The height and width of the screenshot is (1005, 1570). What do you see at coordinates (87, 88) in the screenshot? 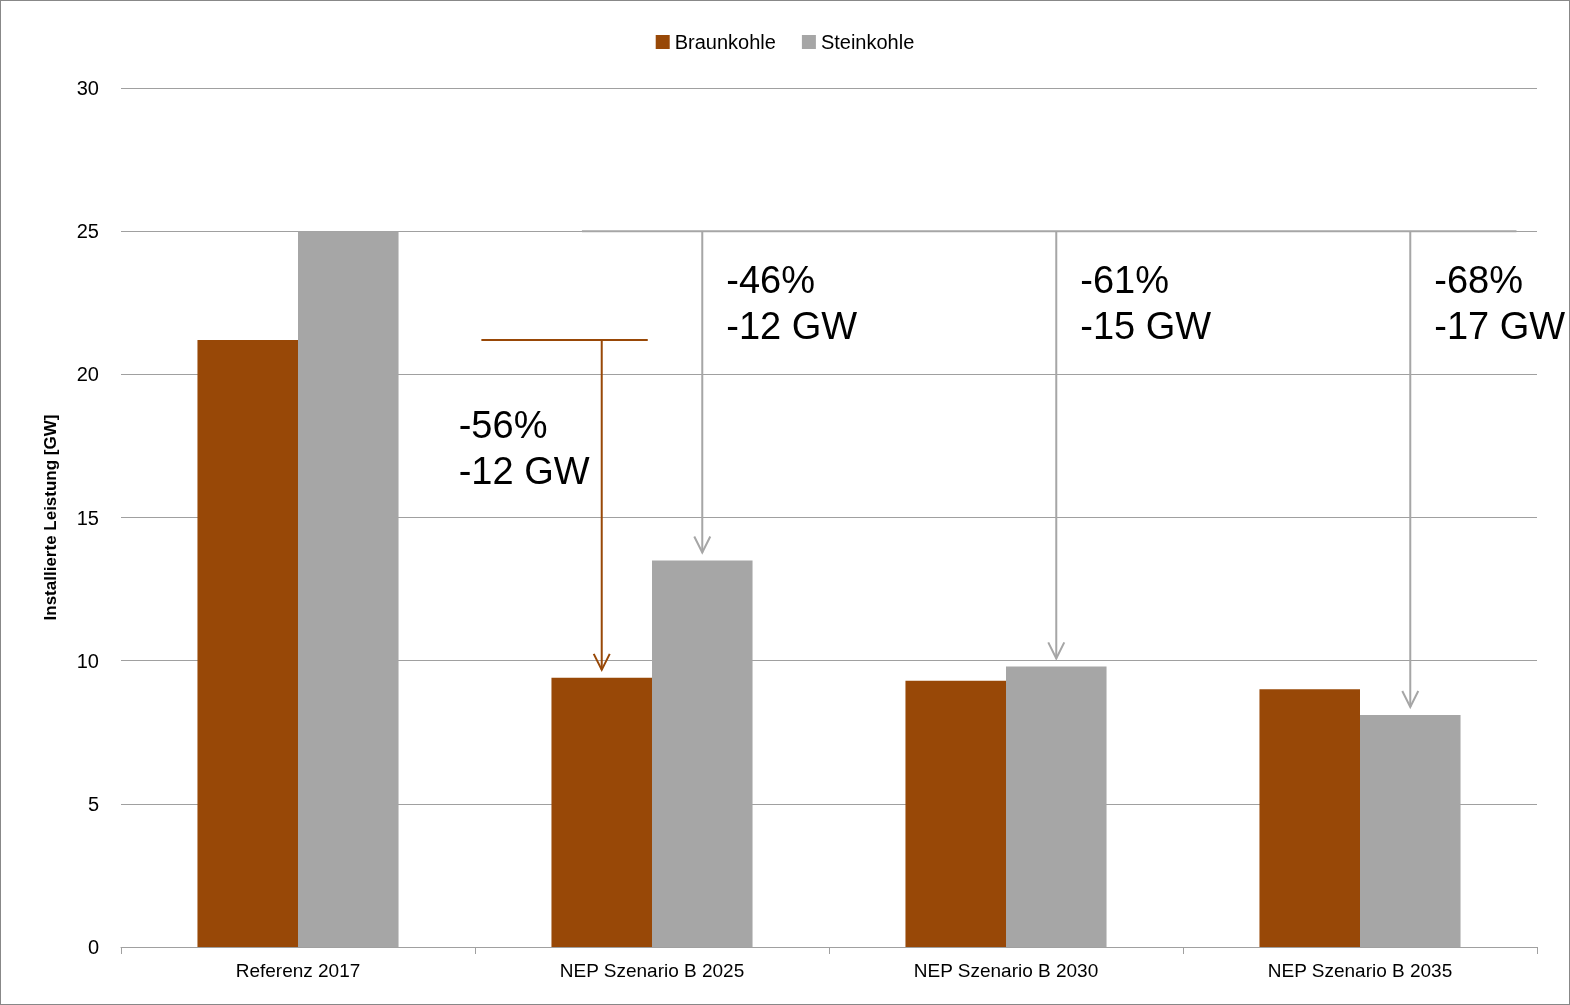
I see `y-tick-label: 30` at bounding box center [87, 88].